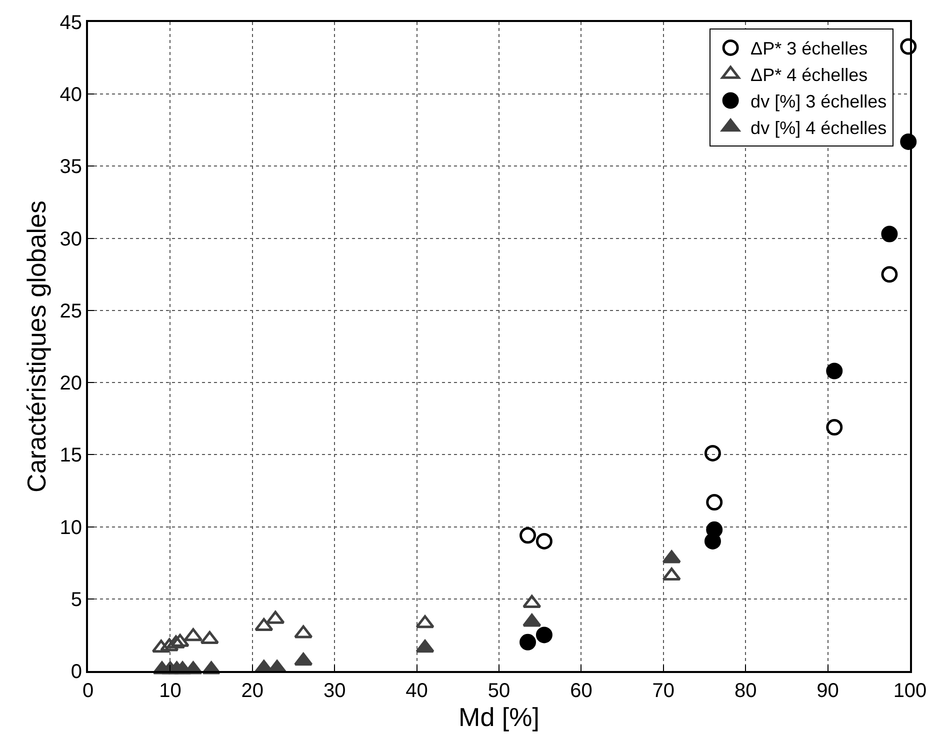  Describe the element at coordinates (37, 346) in the screenshot. I see `y-axis-title: Caractéristiques globales` at that location.